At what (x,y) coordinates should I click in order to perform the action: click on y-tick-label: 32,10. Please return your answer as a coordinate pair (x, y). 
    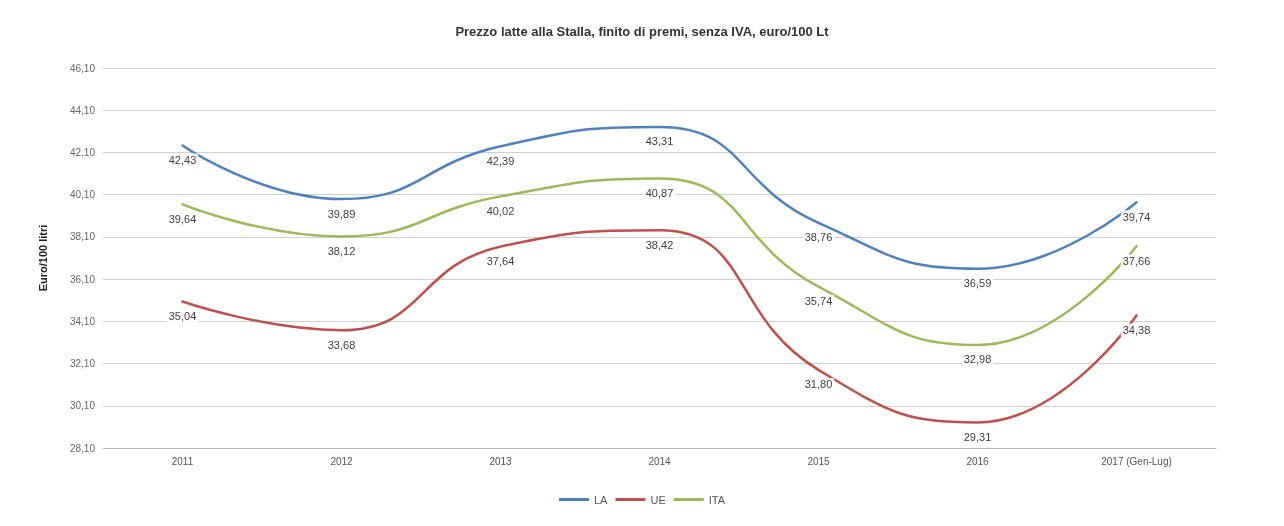
    Looking at the image, I should click on (82, 364).